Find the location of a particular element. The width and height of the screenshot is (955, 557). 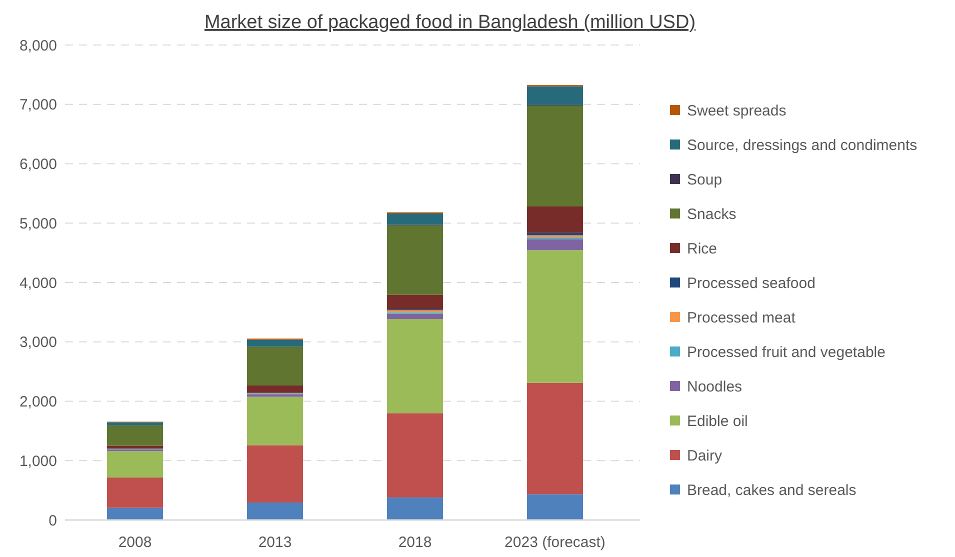

legend-label: Edible oil is located at coordinates (717, 421).